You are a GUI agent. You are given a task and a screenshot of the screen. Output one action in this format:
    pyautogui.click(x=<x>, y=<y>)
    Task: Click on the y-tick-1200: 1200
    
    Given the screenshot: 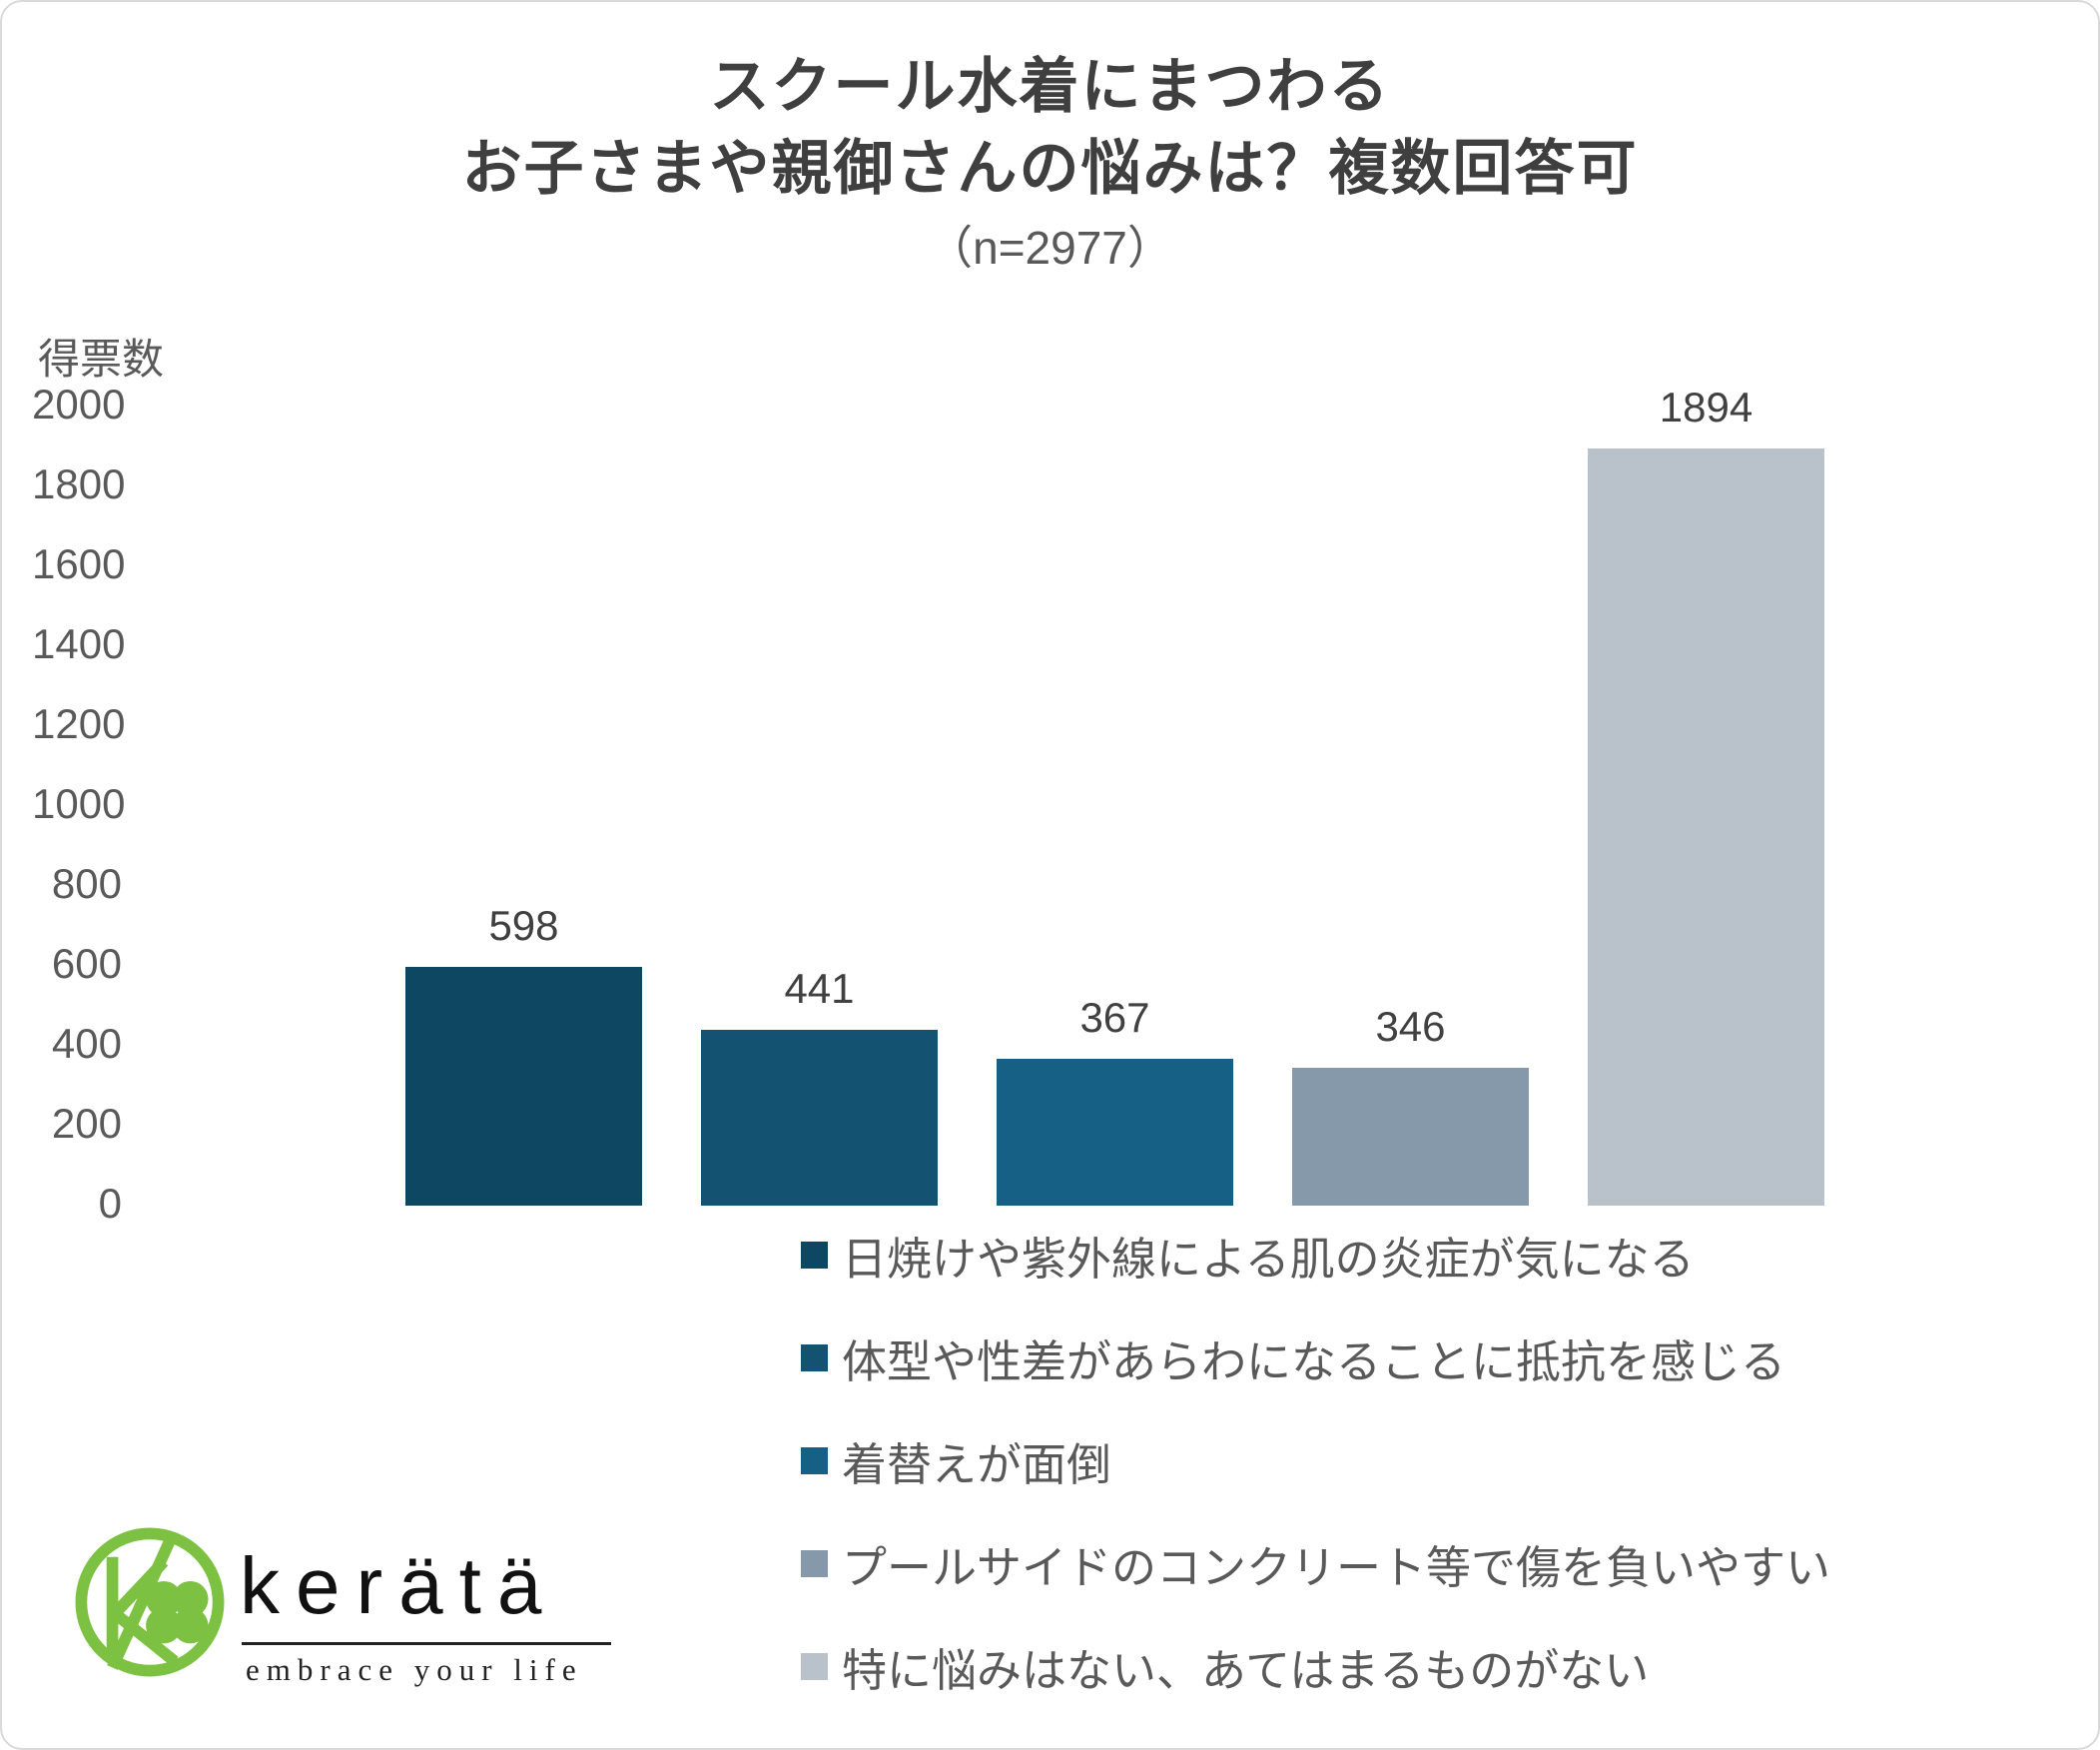 What is the action you would take?
    pyautogui.click(x=79, y=723)
    